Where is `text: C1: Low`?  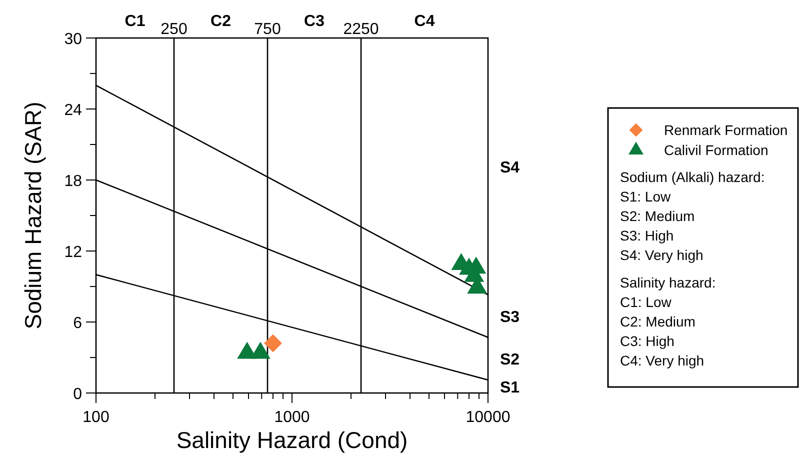
text: C1: Low is located at coordinates (646, 302).